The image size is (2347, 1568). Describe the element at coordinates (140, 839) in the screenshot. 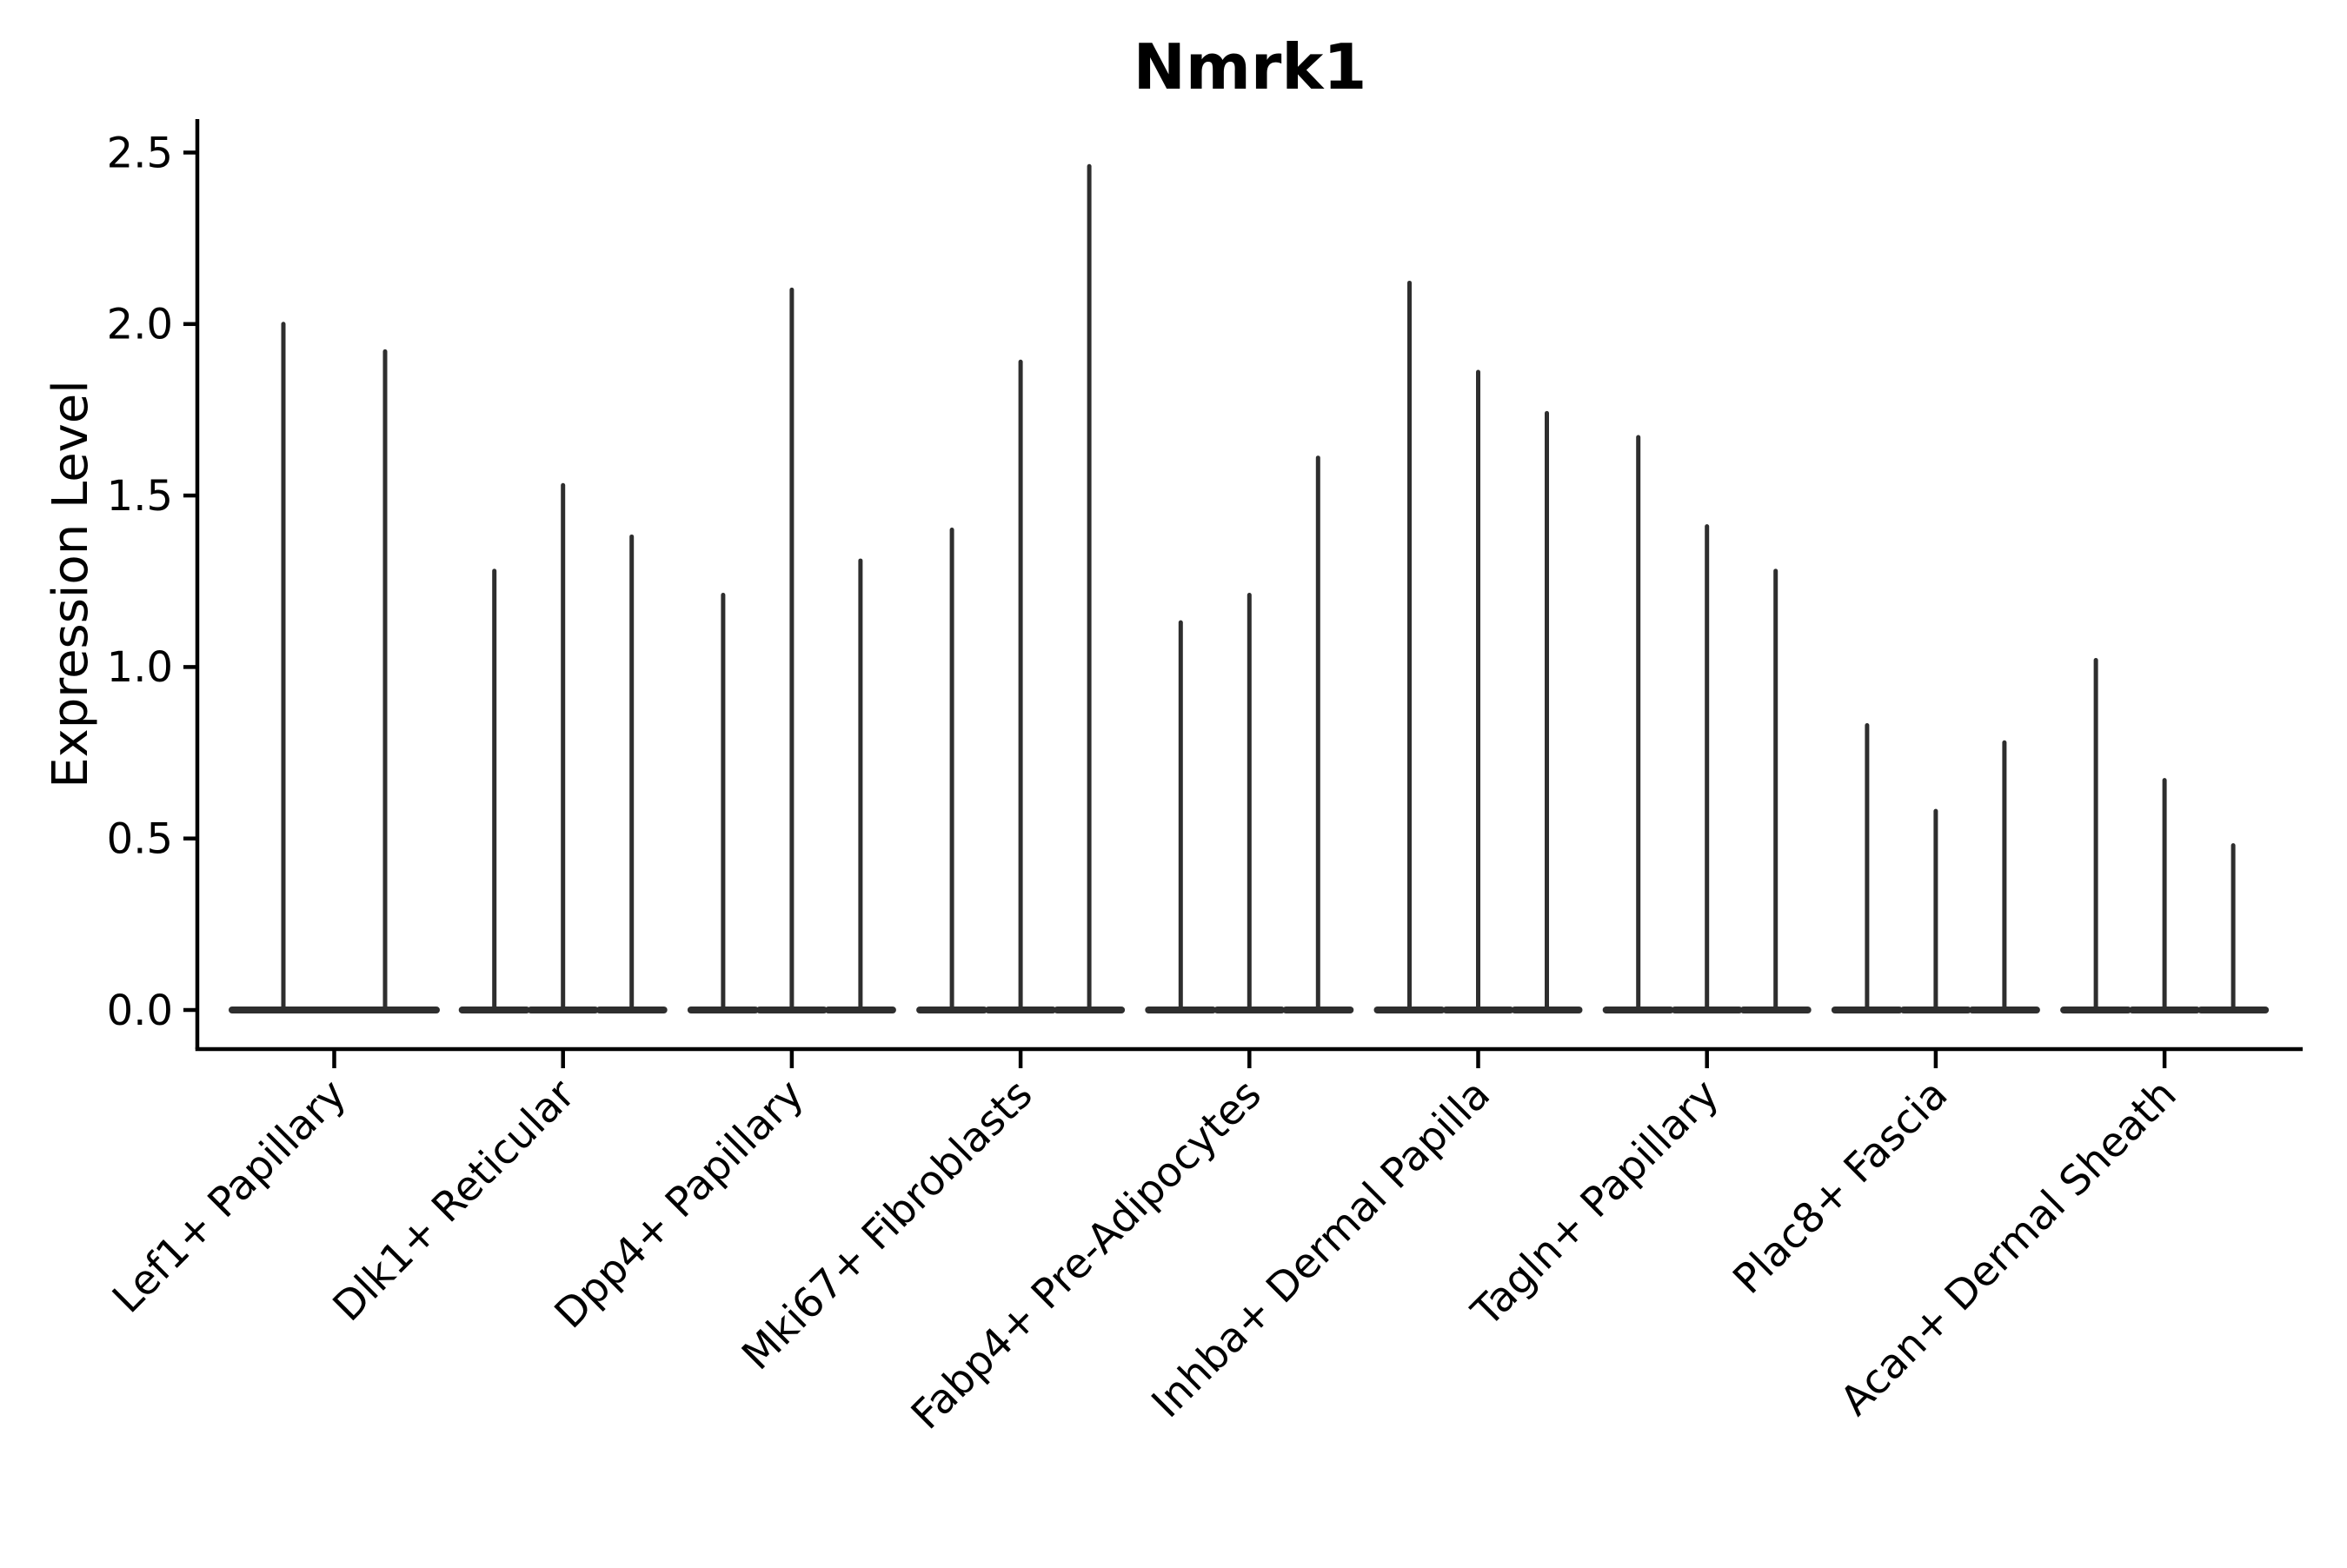

I see `y-tick-label: 0.5` at that location.